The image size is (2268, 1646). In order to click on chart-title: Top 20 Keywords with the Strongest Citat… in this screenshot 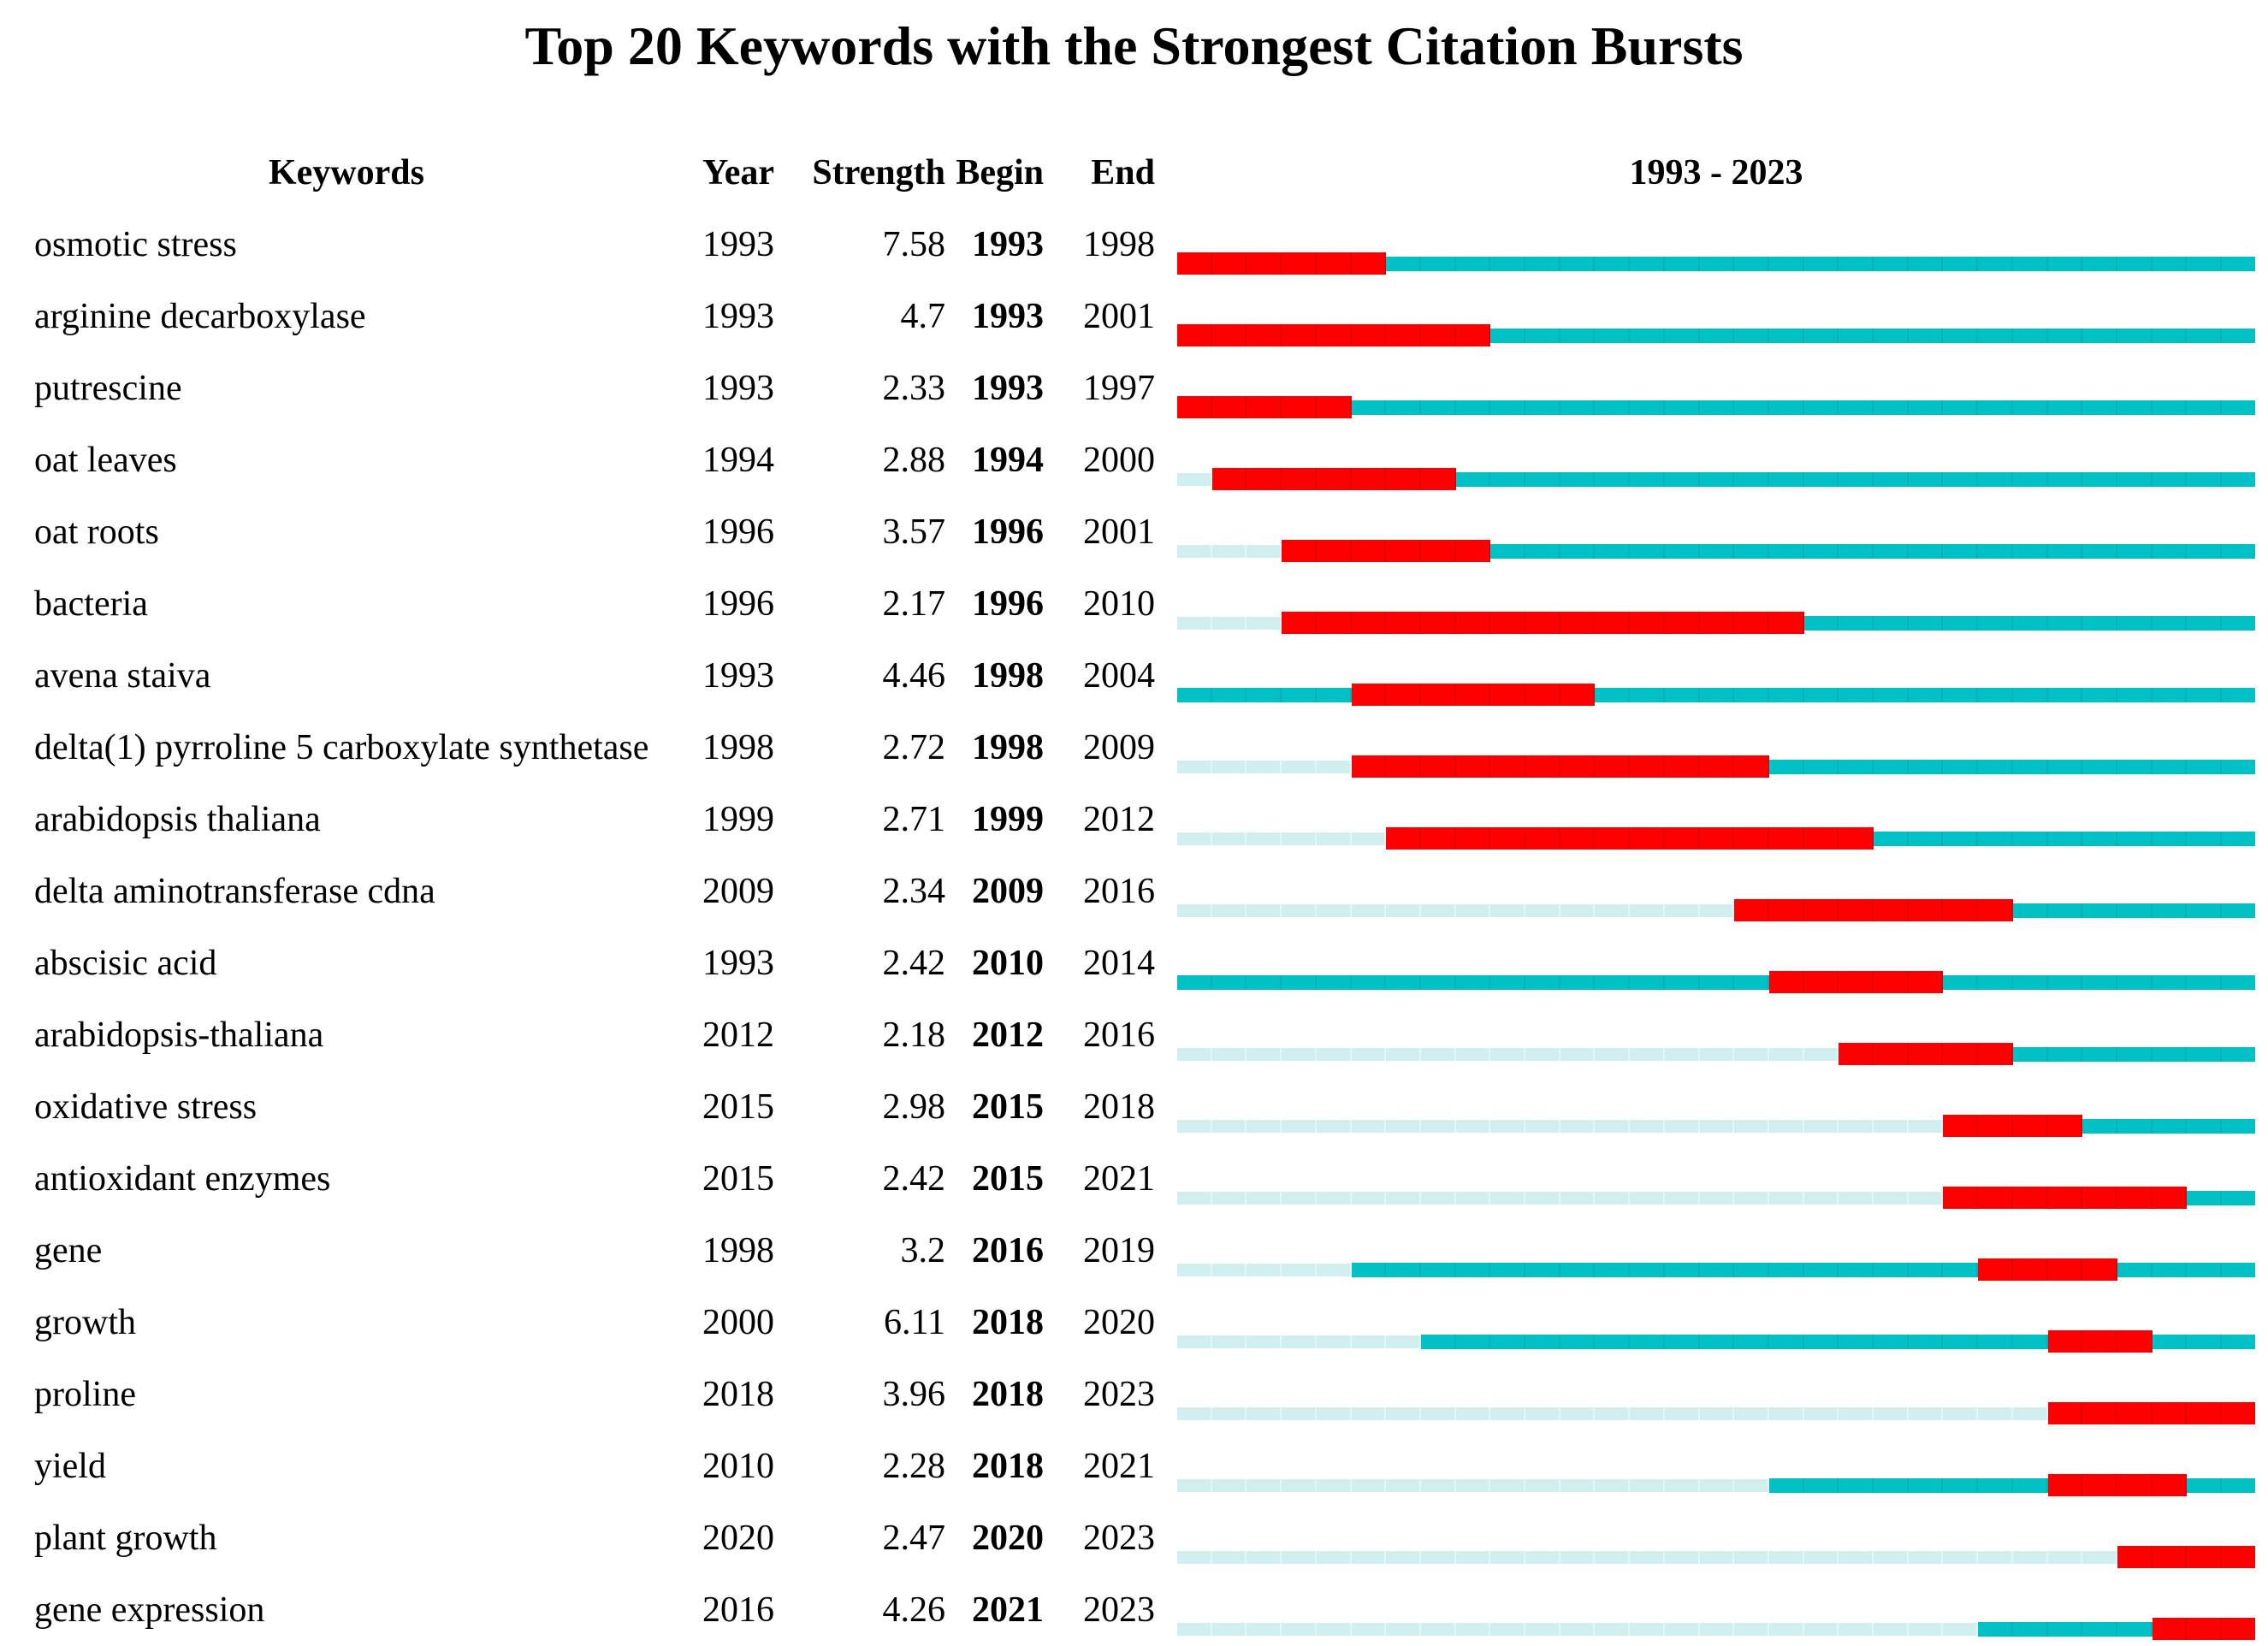, I will do `click(1134, 45)`.